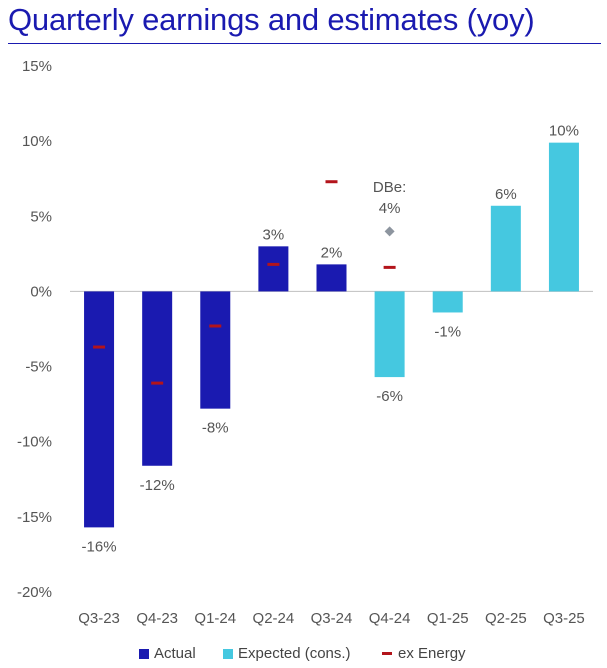 Image resolution: width=607 pixels, height=668 pixels. What do you see at coordinates (41, 216) in the screenshot?
I see `y-tick-label: 5%` at bounding box center [41, 216].